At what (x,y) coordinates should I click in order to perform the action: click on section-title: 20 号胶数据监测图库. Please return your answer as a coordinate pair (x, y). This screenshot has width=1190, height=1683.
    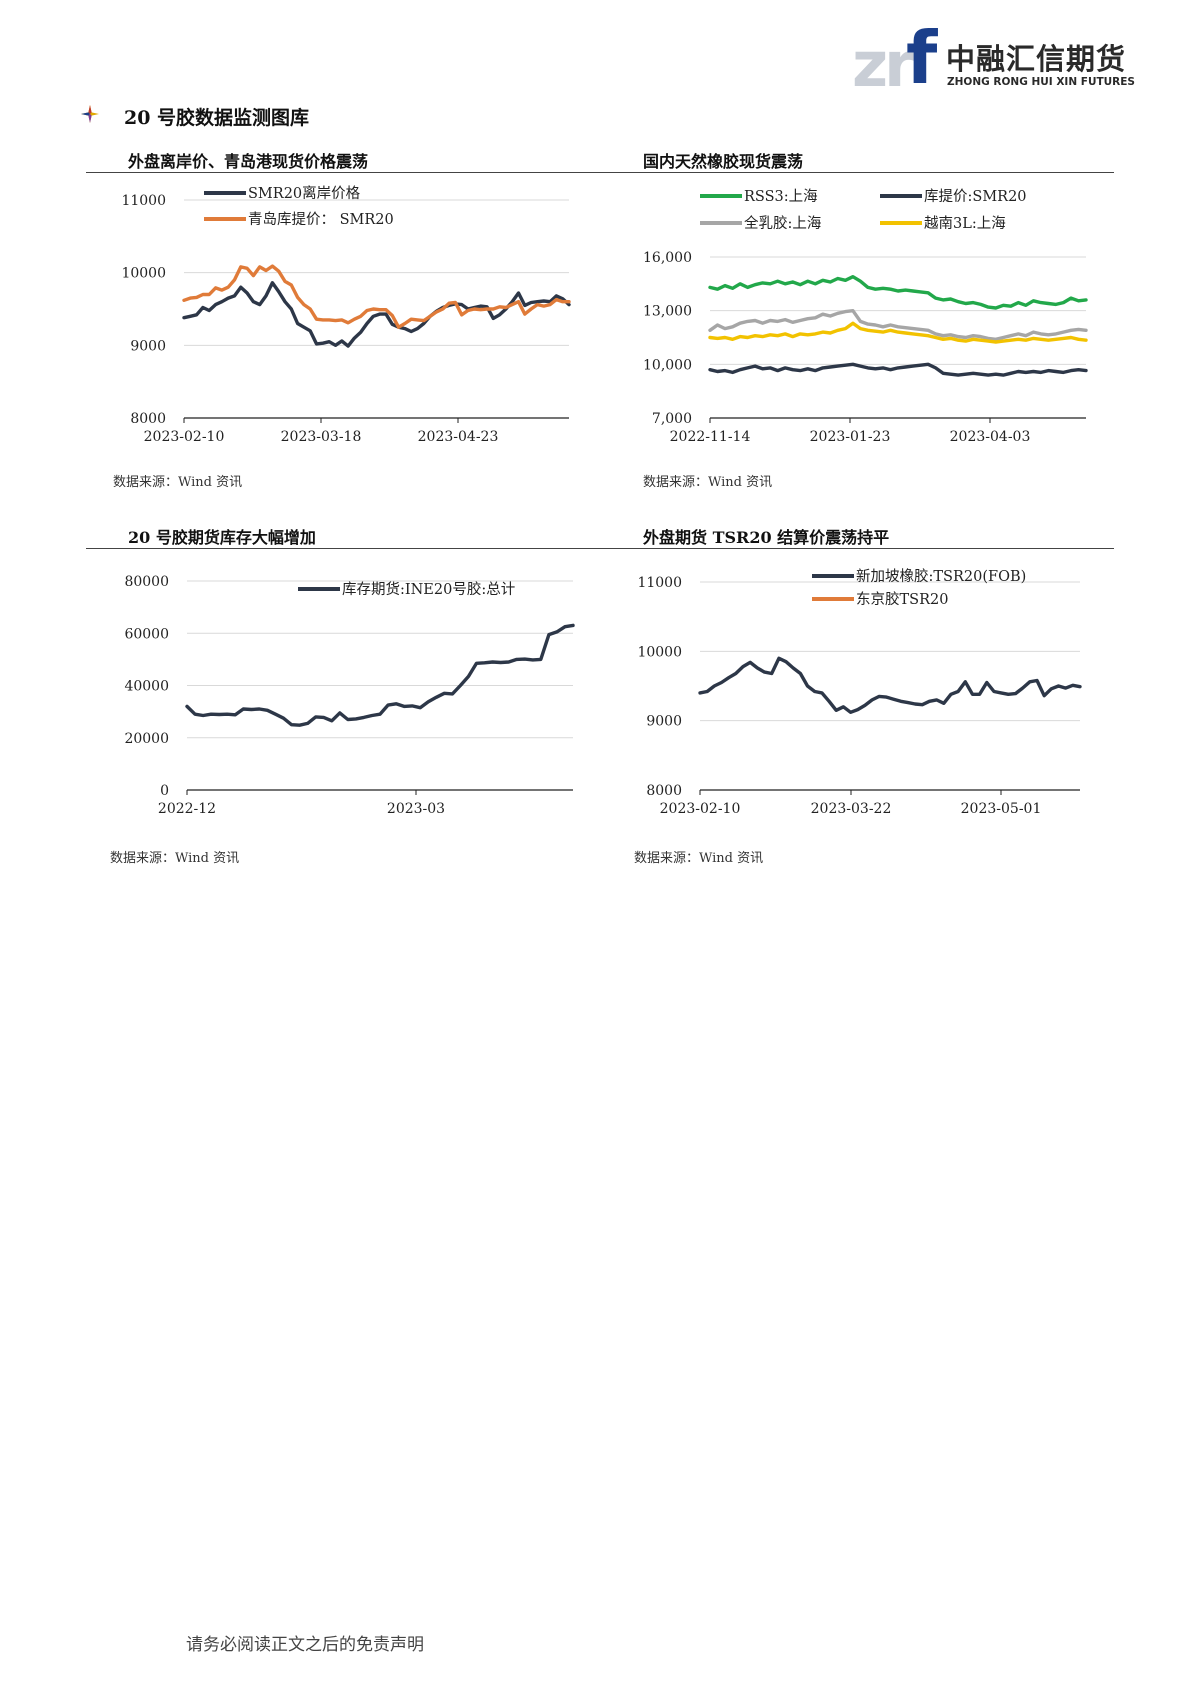
    Looking at the image, I should click on (217, 118).